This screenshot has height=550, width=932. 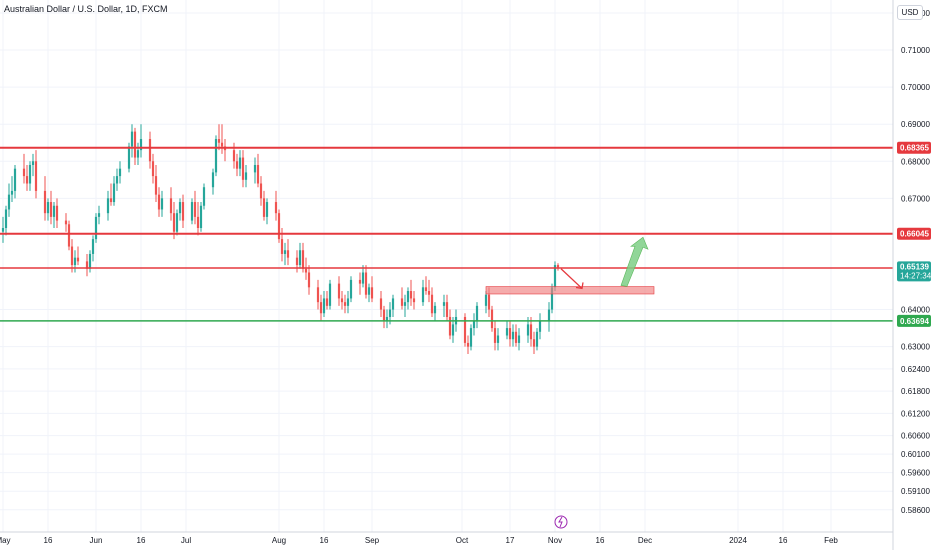 I want to click on y-tick-label: 0.60600, so click(x=915, y=436).